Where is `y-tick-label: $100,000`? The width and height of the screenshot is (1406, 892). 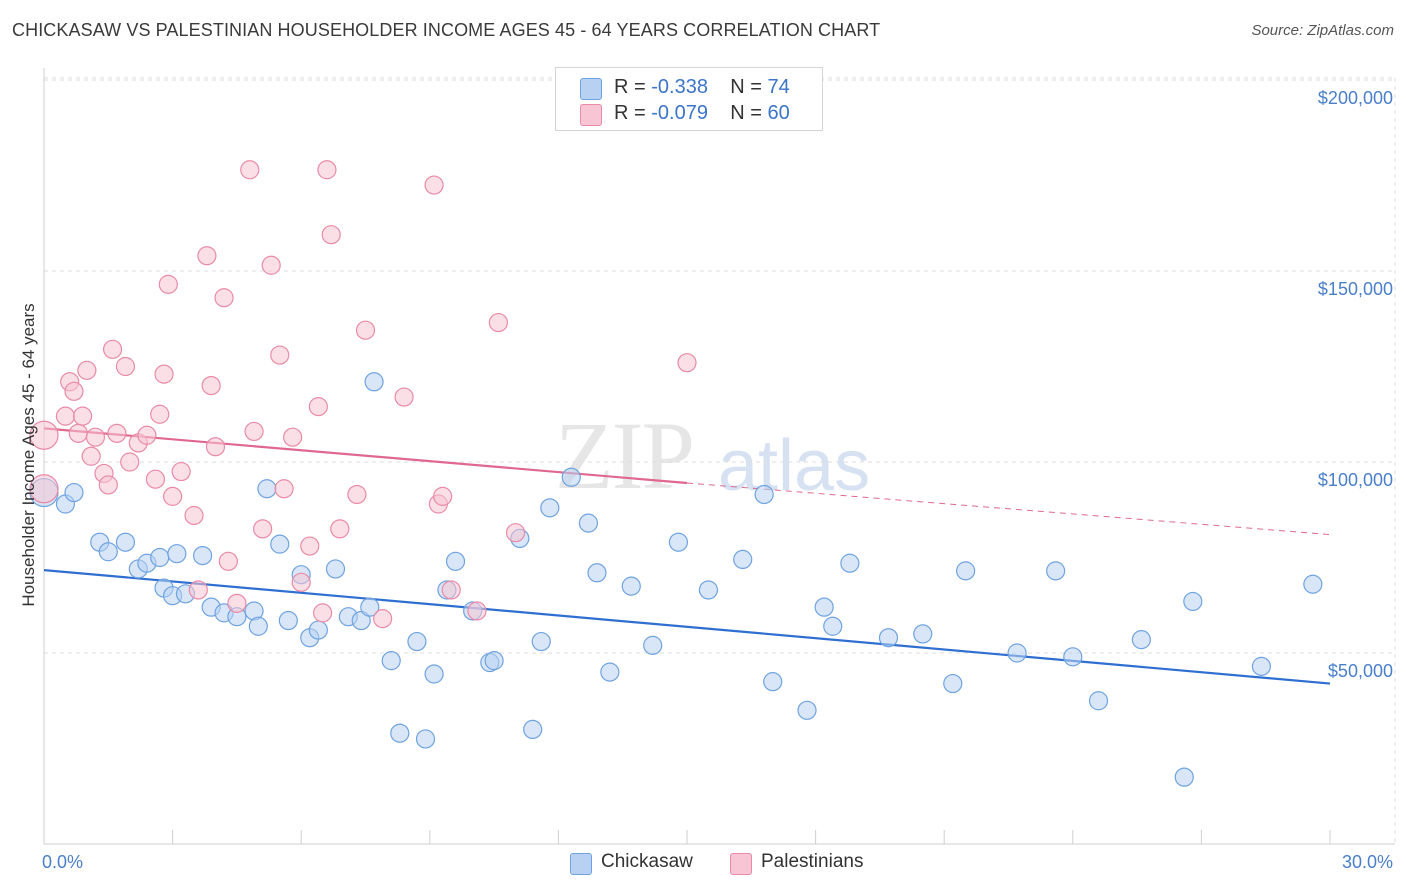 y-tick-label: $100,000 is located at coordinates (1355, 480).